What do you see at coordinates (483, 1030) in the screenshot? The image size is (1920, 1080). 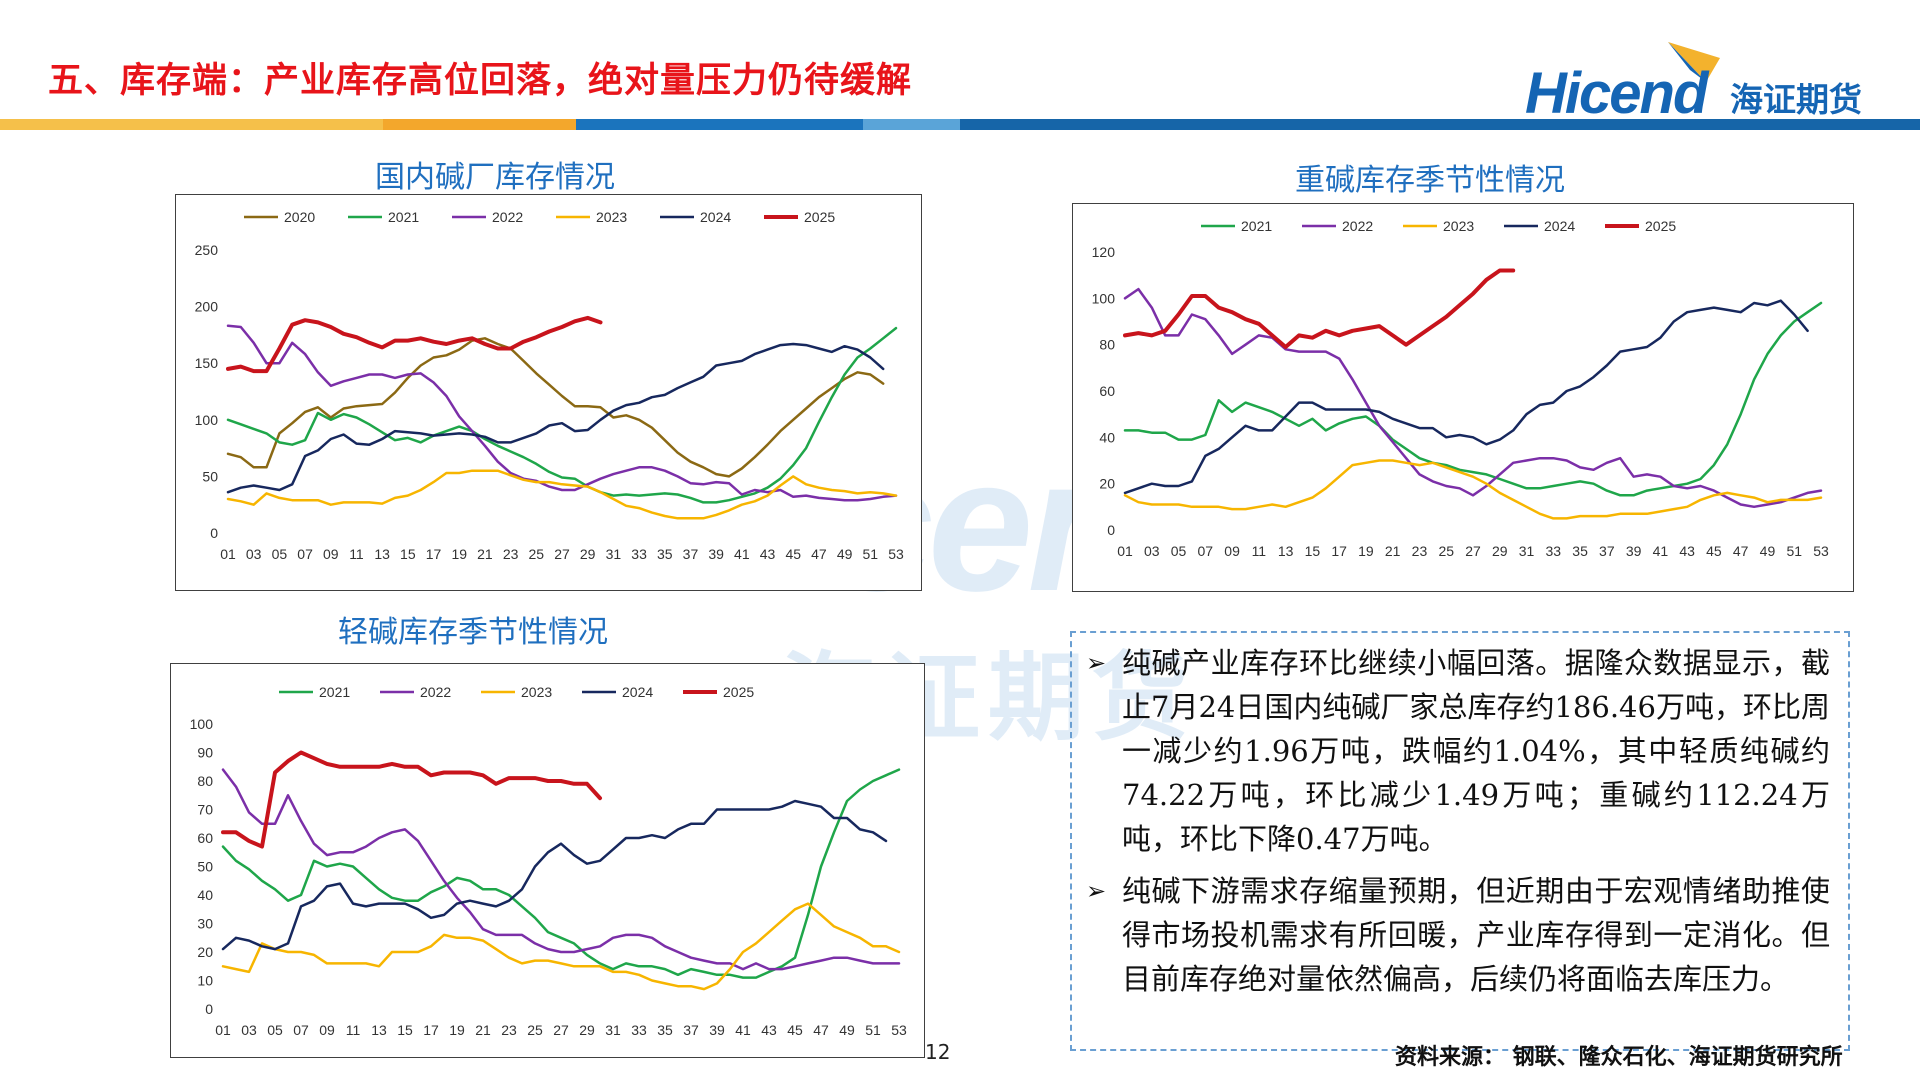 I see `chart3-x-tick-label: 21` at bounding box center [483, 1030].